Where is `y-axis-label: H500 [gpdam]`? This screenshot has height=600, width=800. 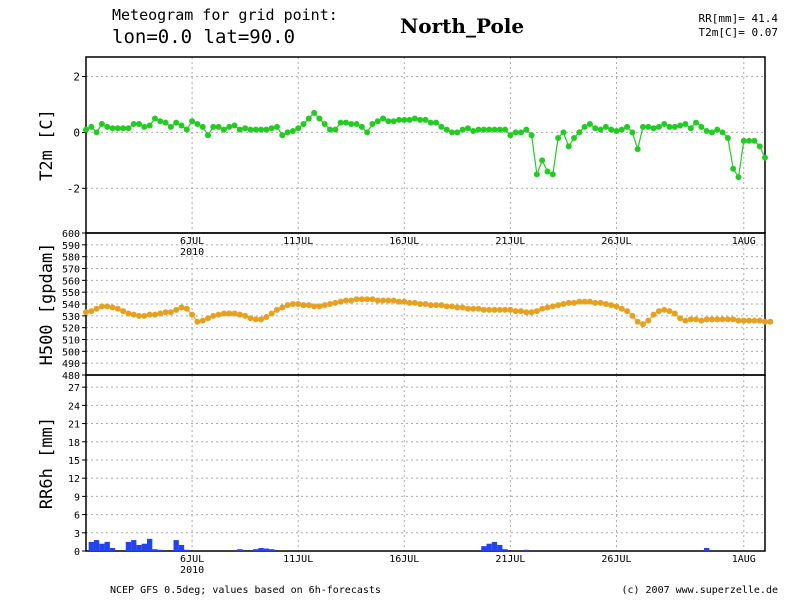 y-axis-label: H500 [gpdam] is located at coordinates (47, 304).